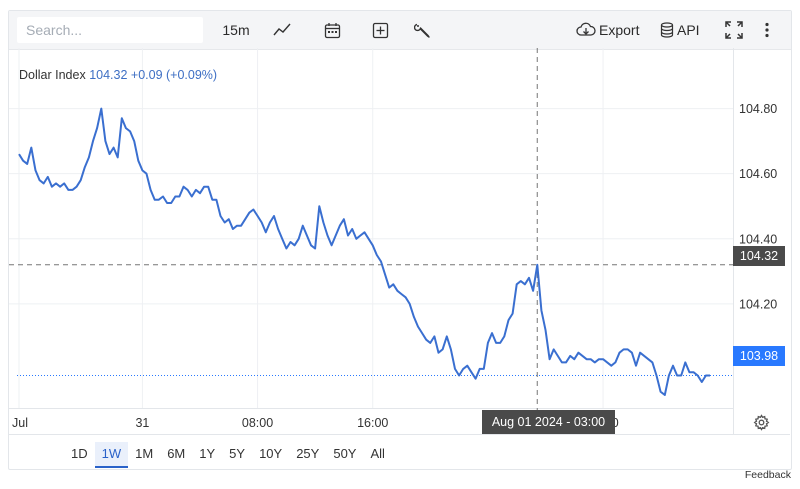  What do you see at coordinates (400, 30) in the screenshot?
I see `toolbar: 15m Export API` at bounding box center [400, 30].